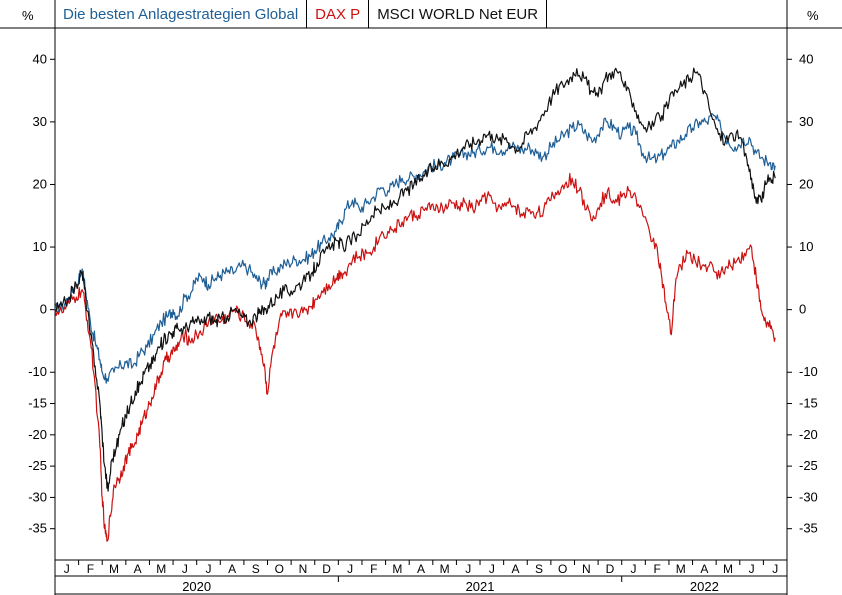  I want to click on y-tick-label-left: -35, so click(37, 528).